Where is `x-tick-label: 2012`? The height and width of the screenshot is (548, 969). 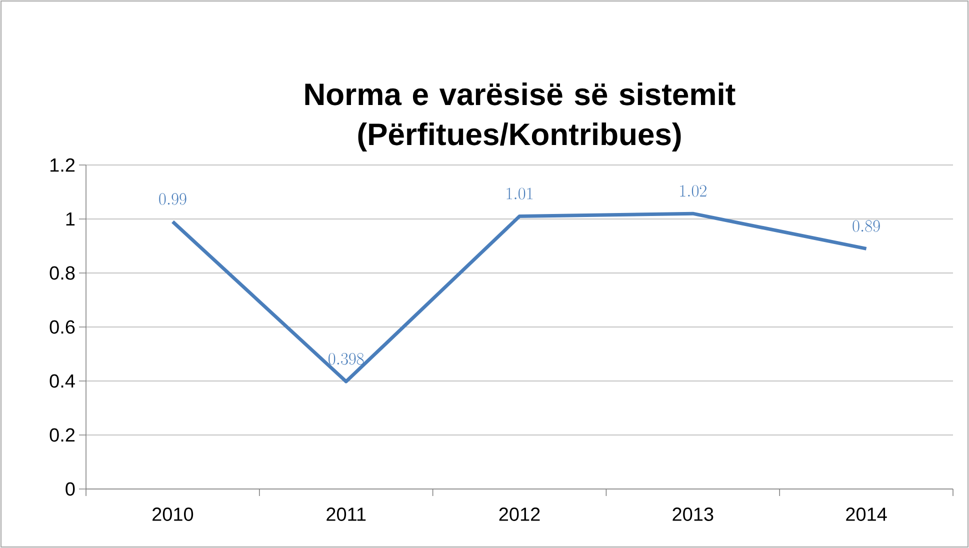
x-tick-label: 2012 is located at coordinates (519, 514).